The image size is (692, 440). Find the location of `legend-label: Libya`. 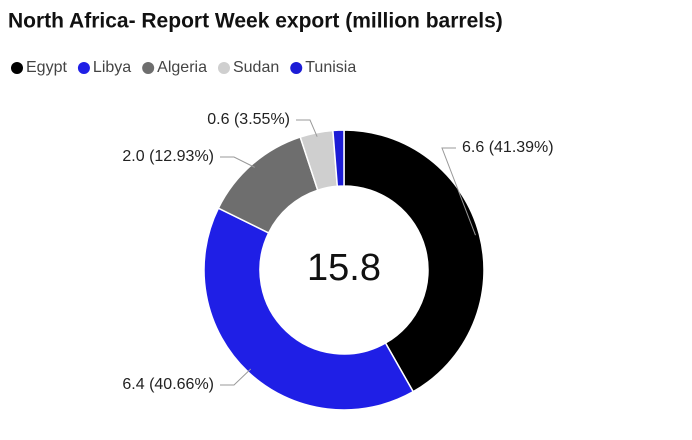

legend-label: Libya is located at coordinates (112, 67).